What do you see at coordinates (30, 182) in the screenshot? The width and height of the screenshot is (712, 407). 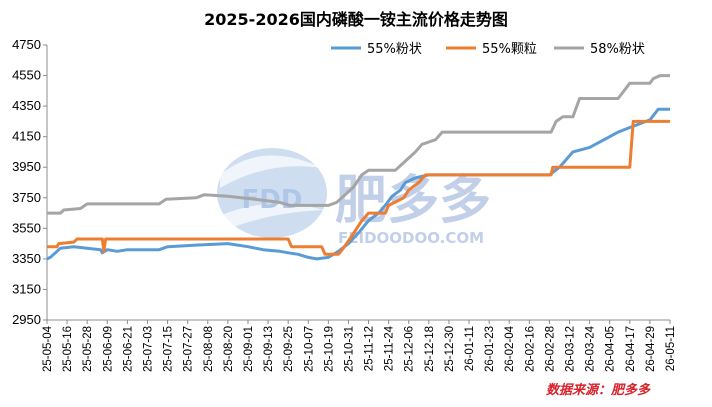 I see `y-axis: 2950 3150 3350 3550 3750 3950 4150 4350 4550 4750` at bounding box center [30, 182].